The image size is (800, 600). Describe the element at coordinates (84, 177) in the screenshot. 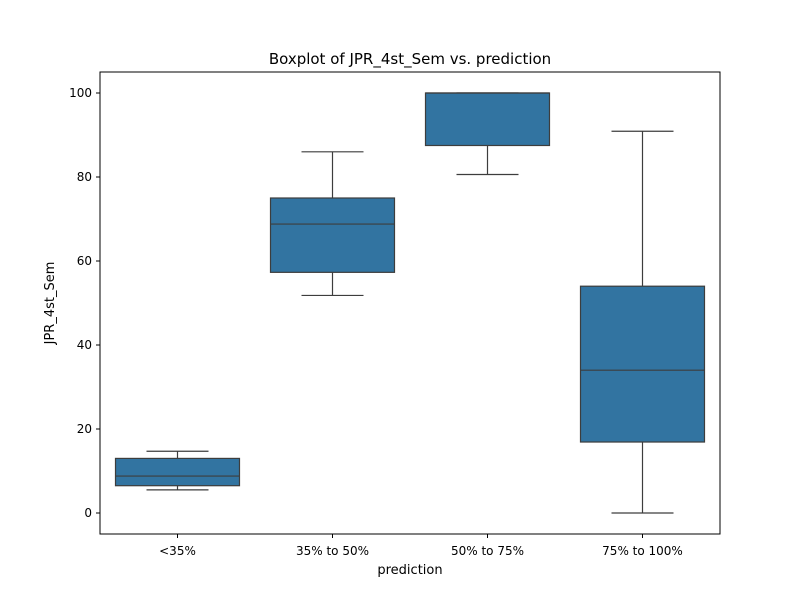

I see `y-tick-label: 80` at that location.